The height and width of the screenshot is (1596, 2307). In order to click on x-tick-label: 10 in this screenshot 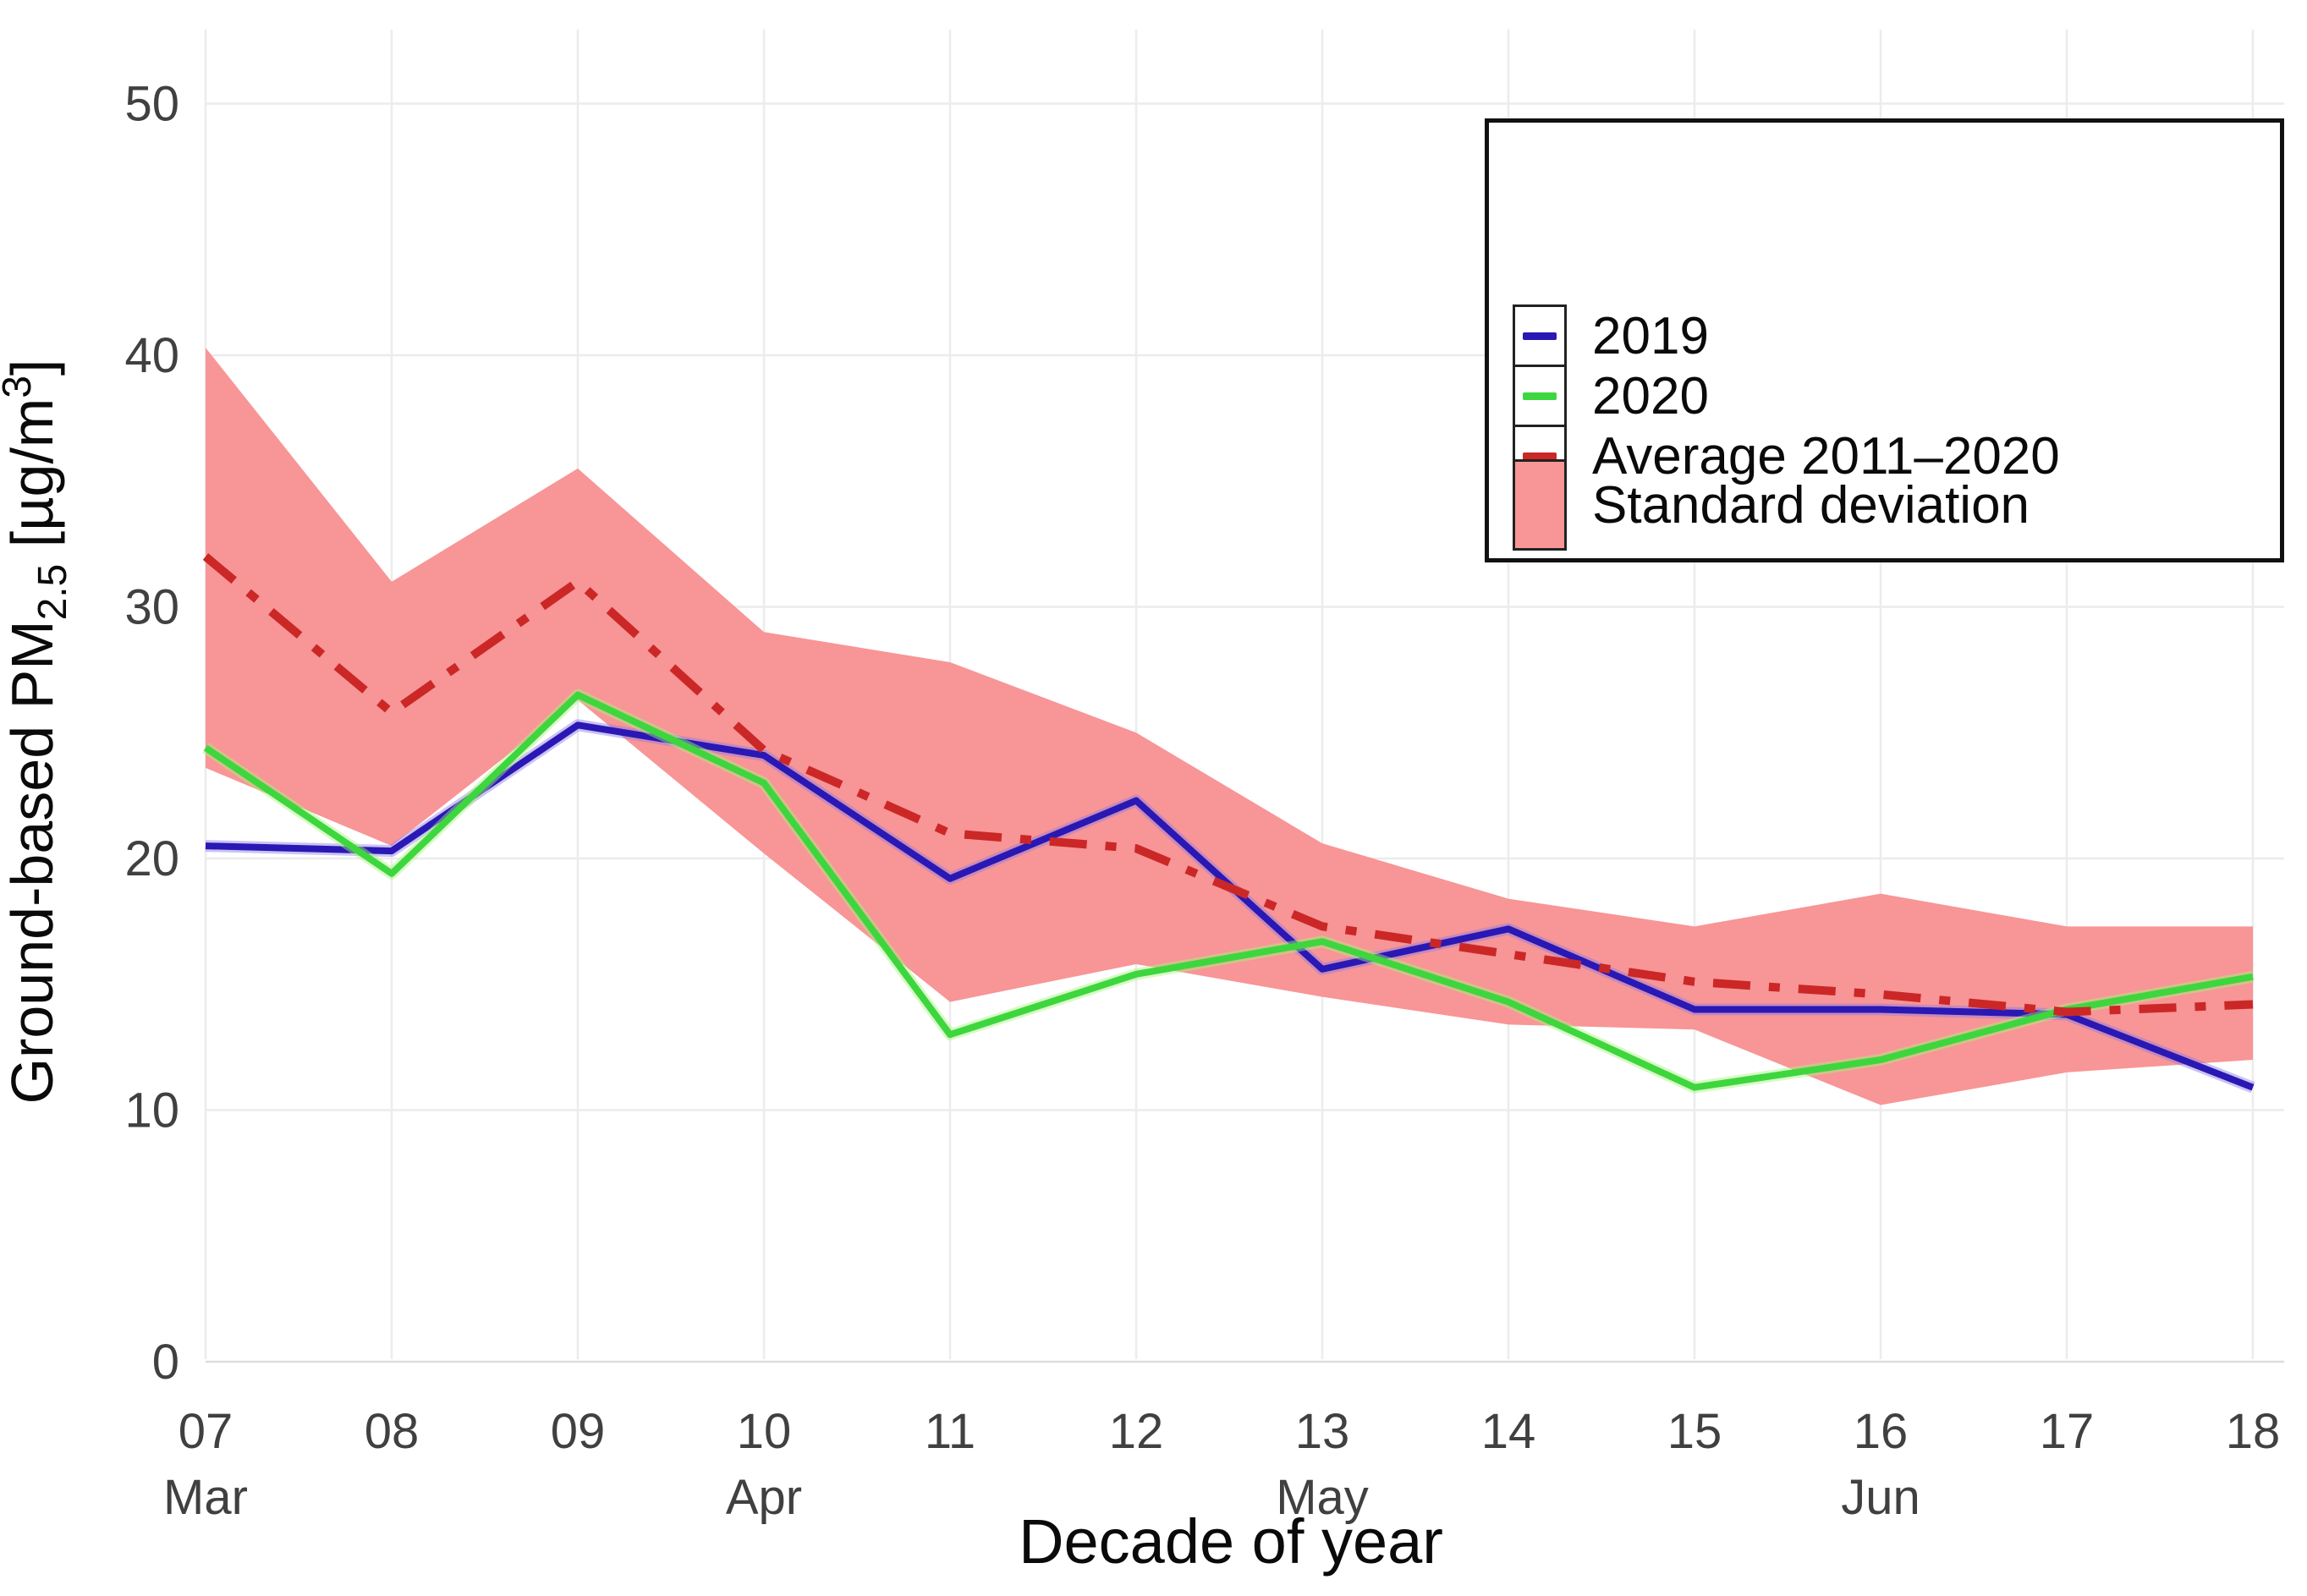, I will do `click(764, 1431)`.